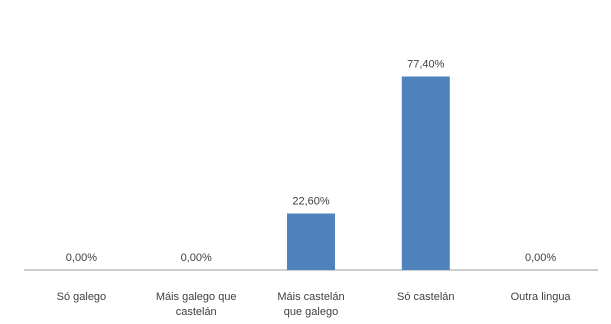 The image size is (611, 324). What do you see at coordinates (82, 297) in the screenshot?
I see `category-label-0-line-0: Só galego` at bounding box center [82, 297].